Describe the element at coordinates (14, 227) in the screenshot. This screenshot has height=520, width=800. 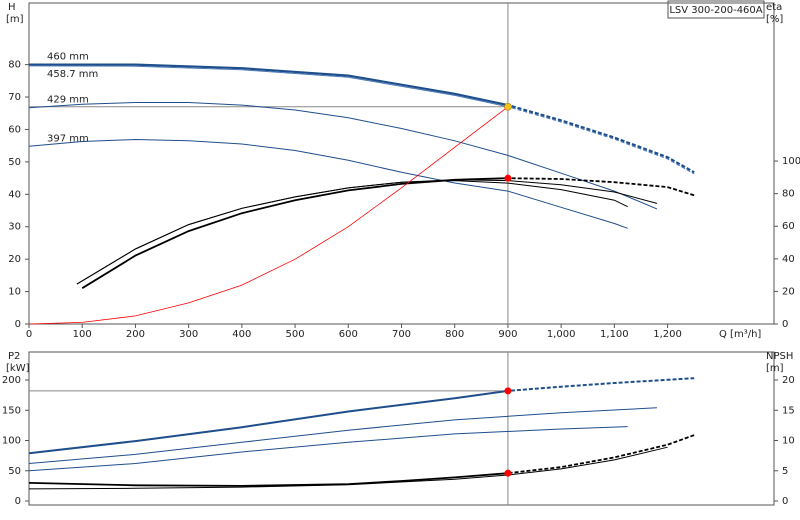
I see `y-tick-label: 30` at that location.